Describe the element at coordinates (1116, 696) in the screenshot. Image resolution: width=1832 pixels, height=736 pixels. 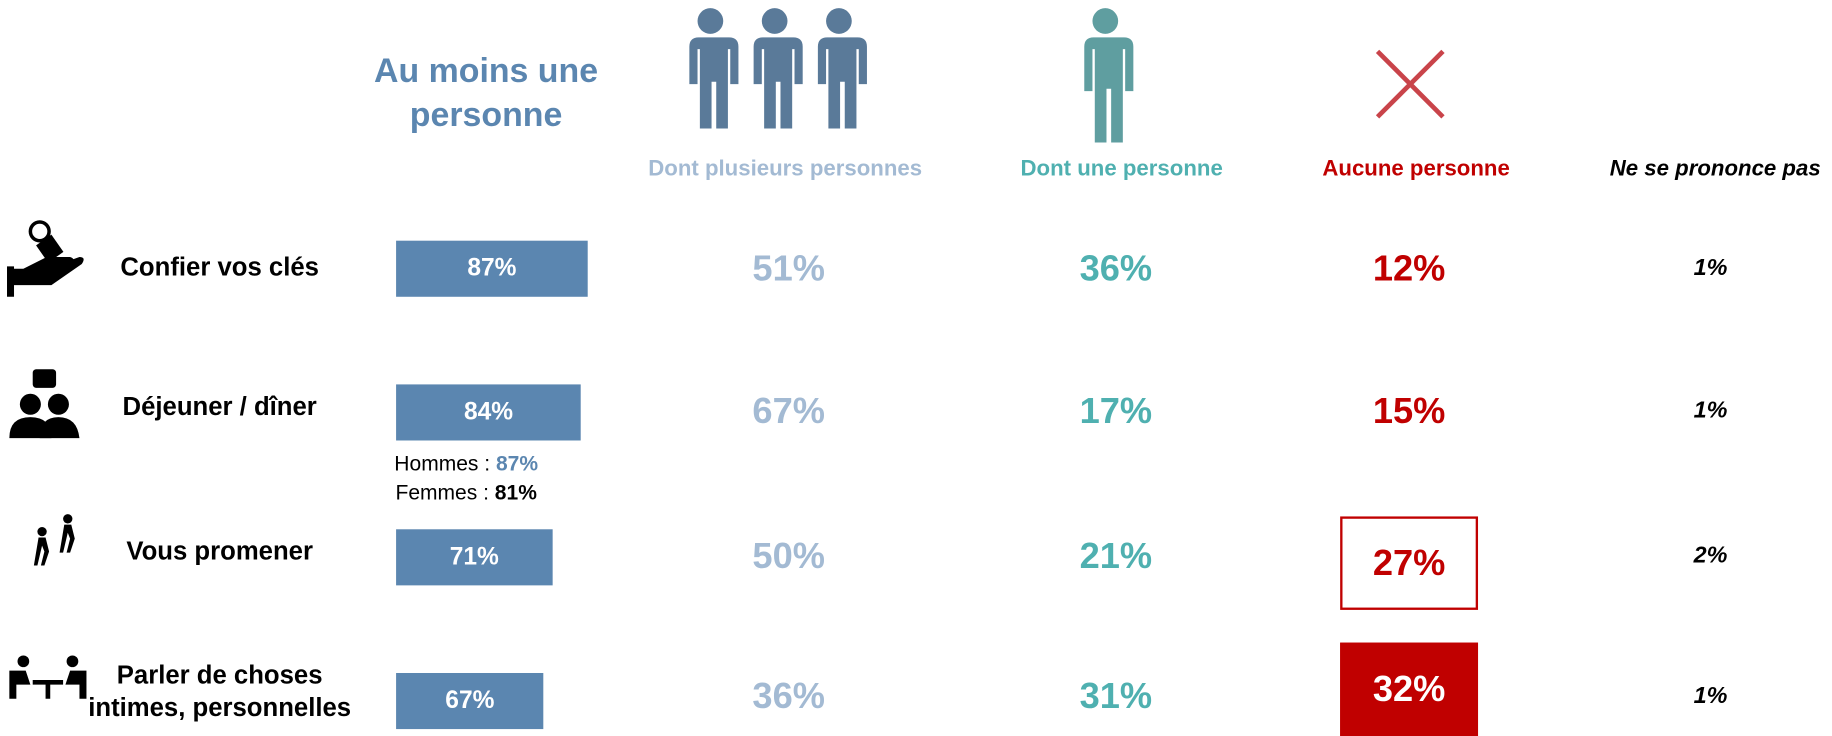
I see `value-label: 31%` at that location.